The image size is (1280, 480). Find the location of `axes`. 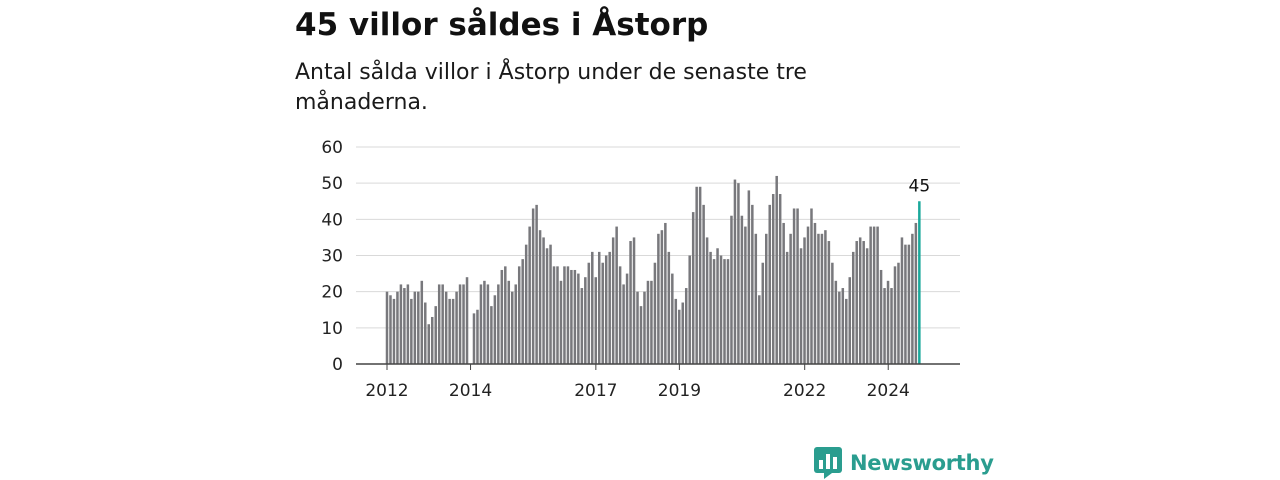

axes is located at coordinates (658, 366).